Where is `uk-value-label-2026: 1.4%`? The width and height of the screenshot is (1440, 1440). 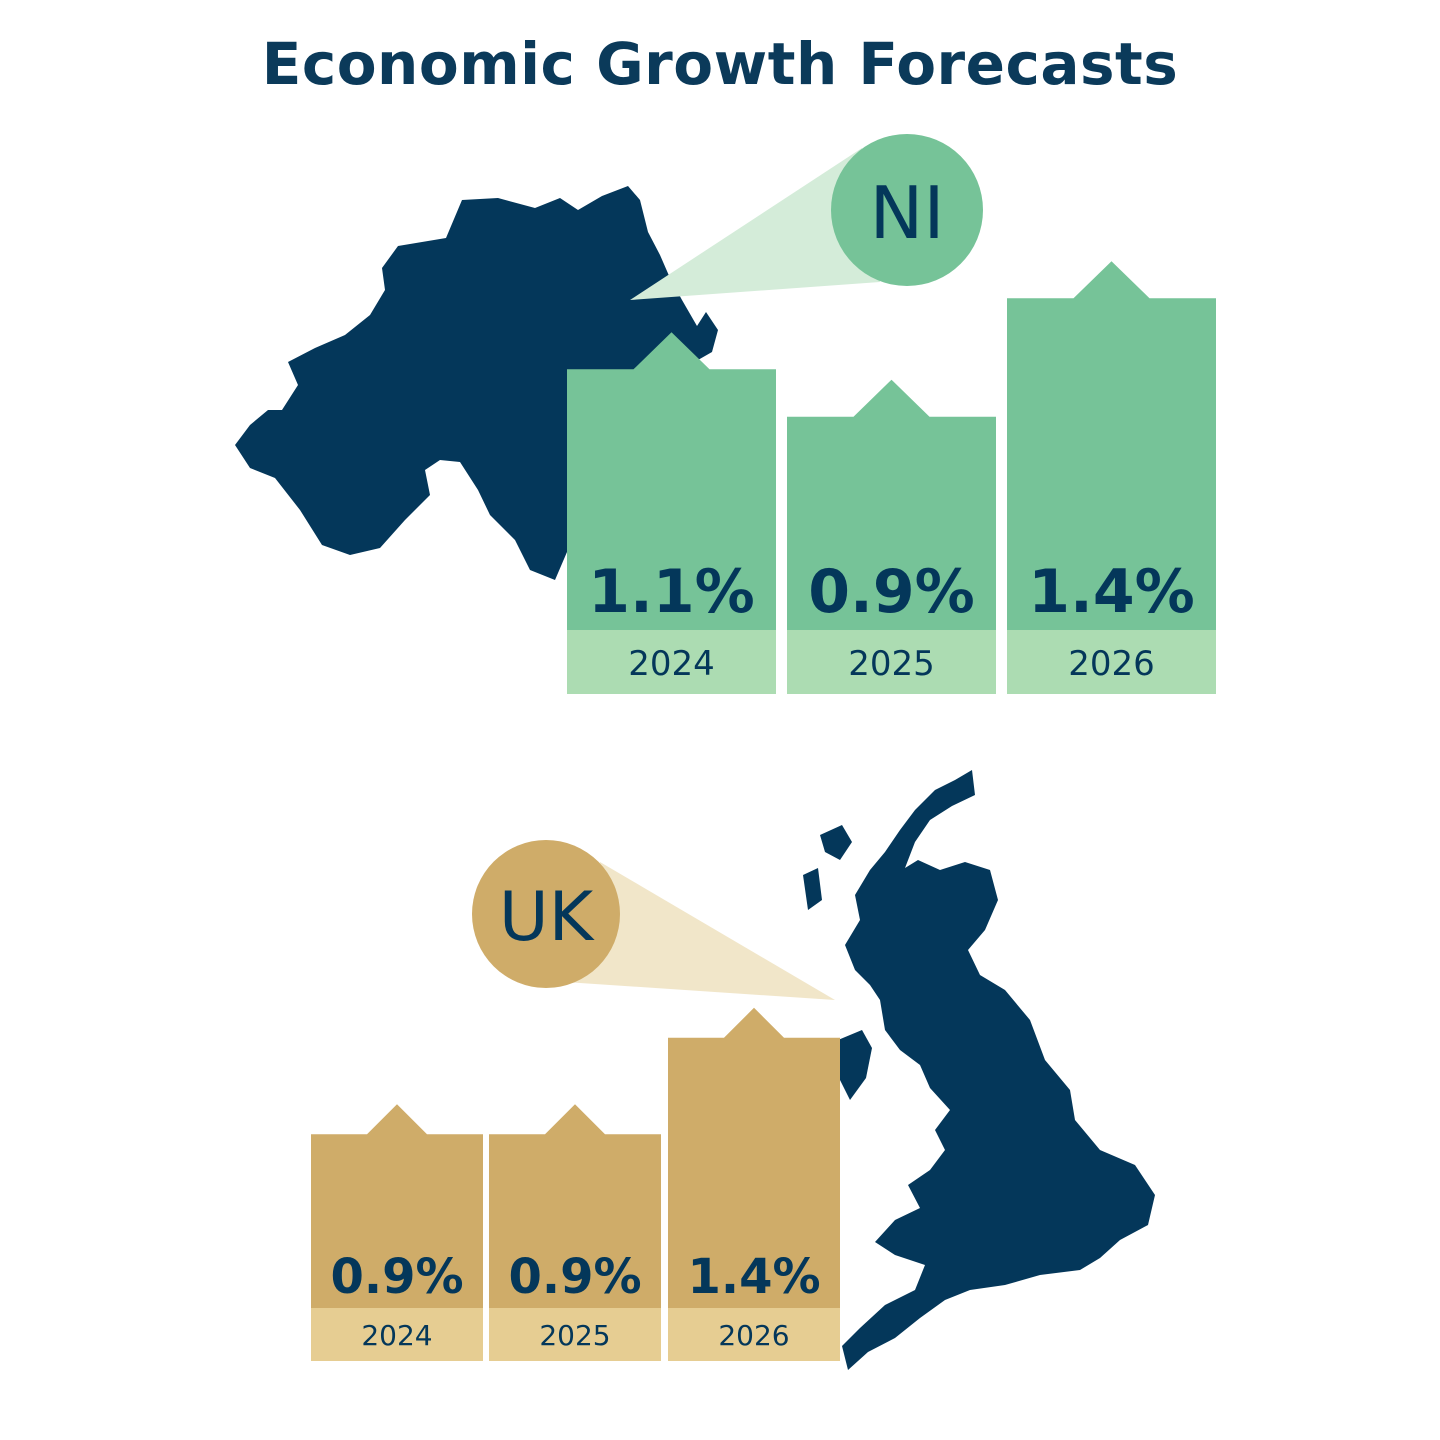 uk-value-label-2026: 1.4% is located at coordinates (753, 1277).